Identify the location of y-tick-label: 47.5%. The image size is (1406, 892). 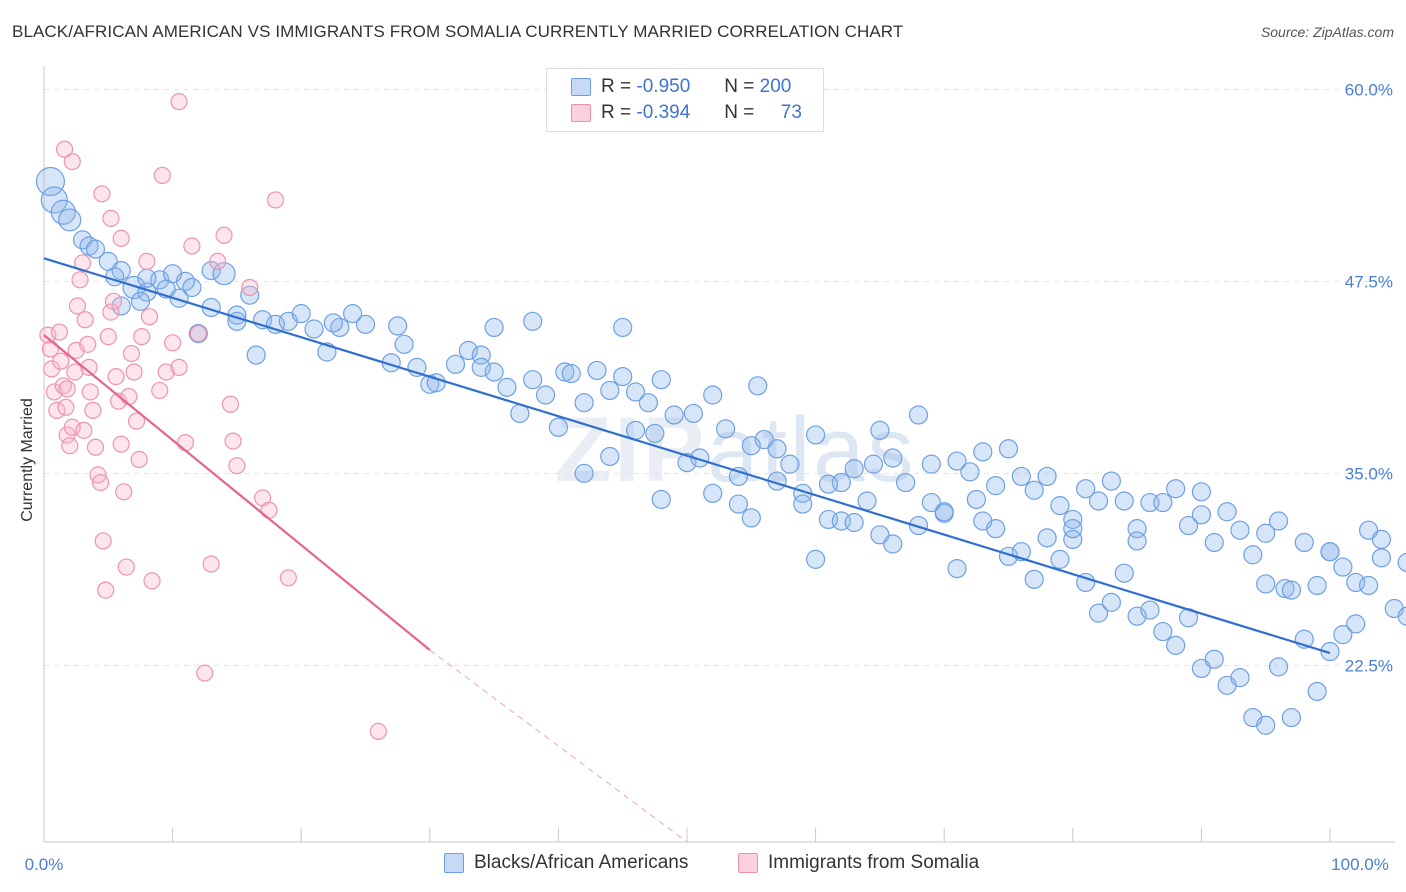
(1369, 281).